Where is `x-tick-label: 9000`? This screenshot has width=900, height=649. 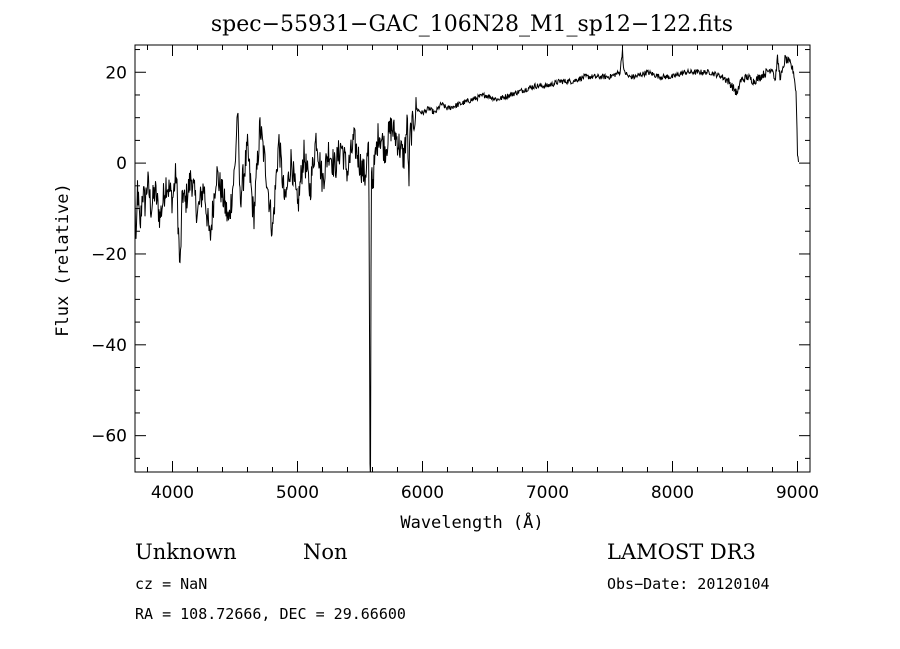 x-tick-label: 9000 is located at coordinates (797, 493).